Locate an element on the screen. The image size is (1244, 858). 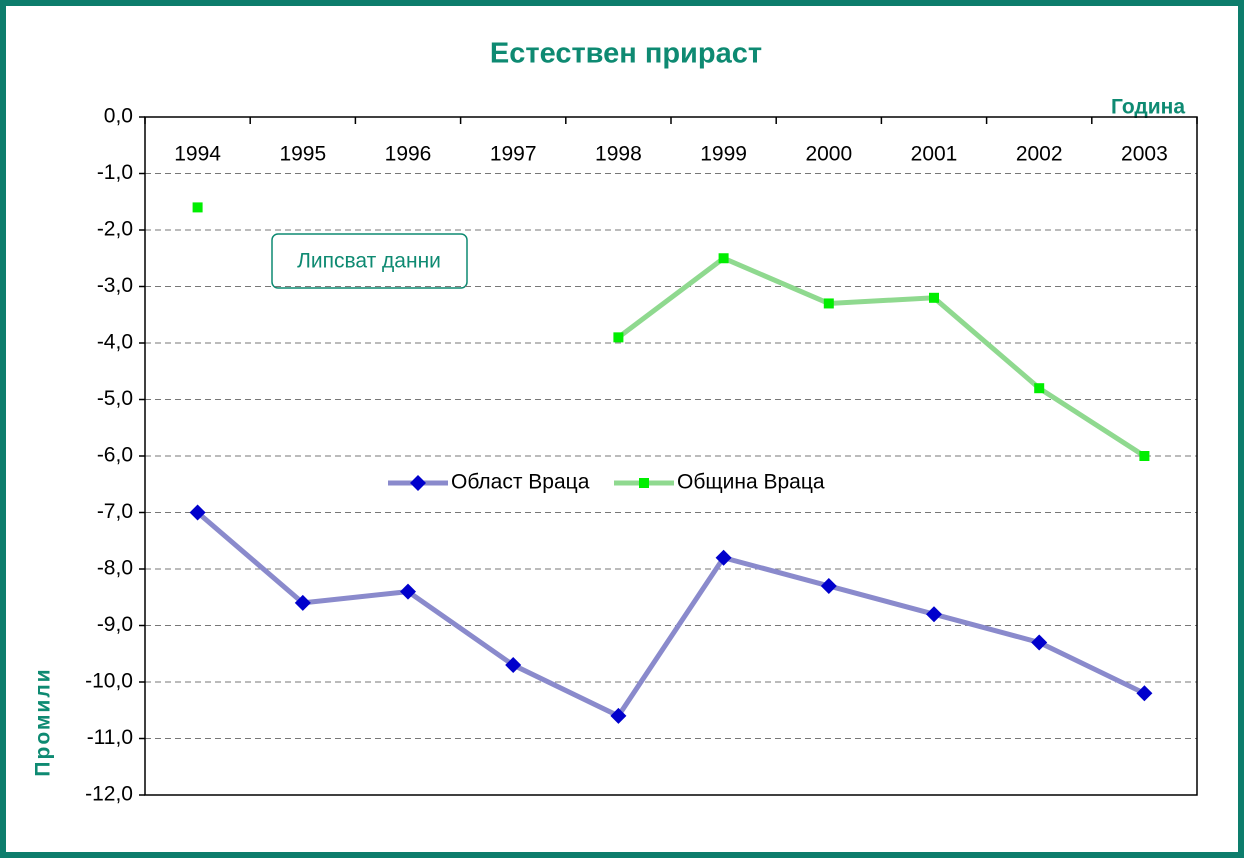
x-tick-label: 2001 is located at coordinates (934, 154).